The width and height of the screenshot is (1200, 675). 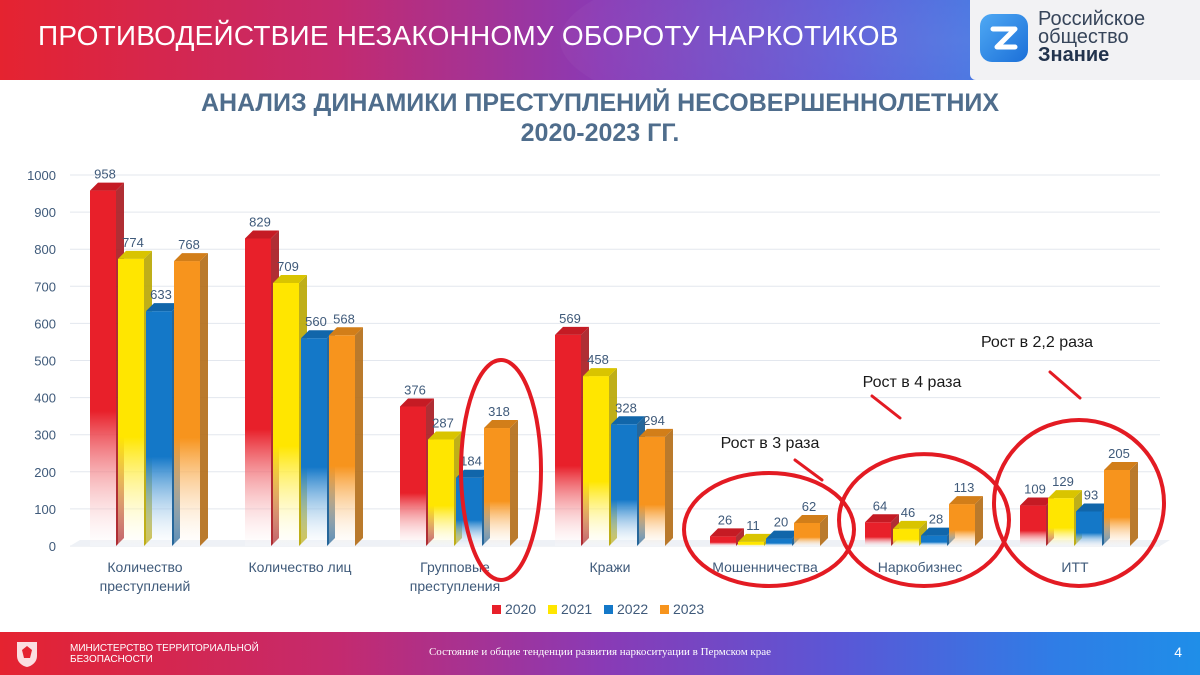 What do you see at coordinates (880, 505) in the screenshot?
I see `data-label: 64` at bounding box center [880, 505].